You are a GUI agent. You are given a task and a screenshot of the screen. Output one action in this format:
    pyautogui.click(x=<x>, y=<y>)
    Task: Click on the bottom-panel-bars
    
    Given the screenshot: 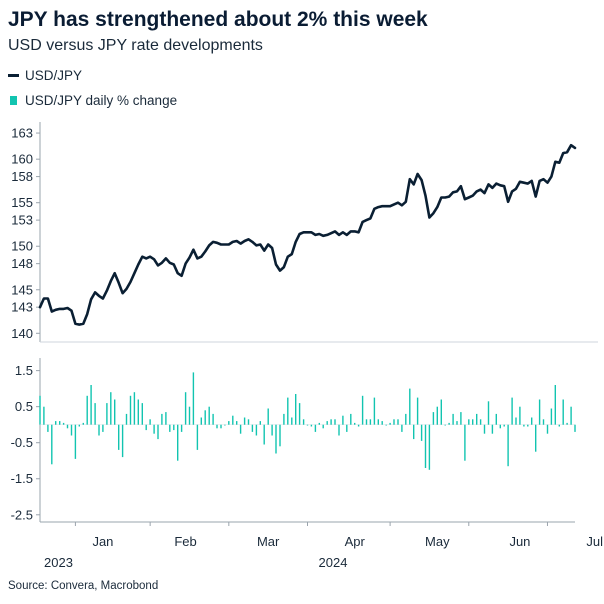 What is the action you would take?
    pyautogui.click(x=307, y=421)
    